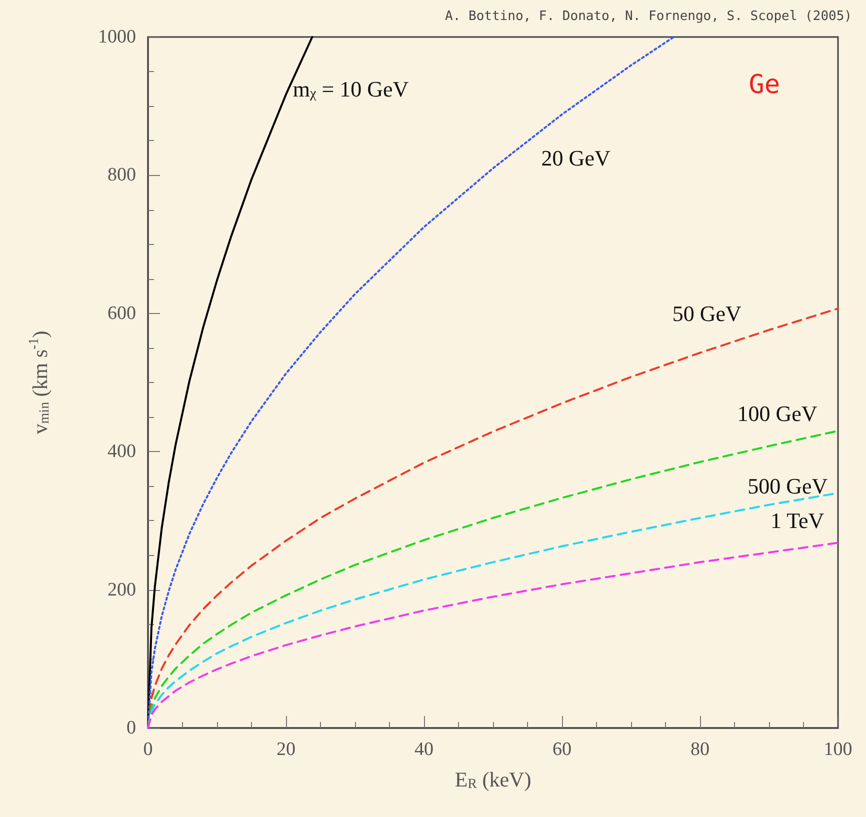  What do you see at coordinates (764, 85) in the screenshot?
I see `annotation: Ge` at bounding box center [764, 85].